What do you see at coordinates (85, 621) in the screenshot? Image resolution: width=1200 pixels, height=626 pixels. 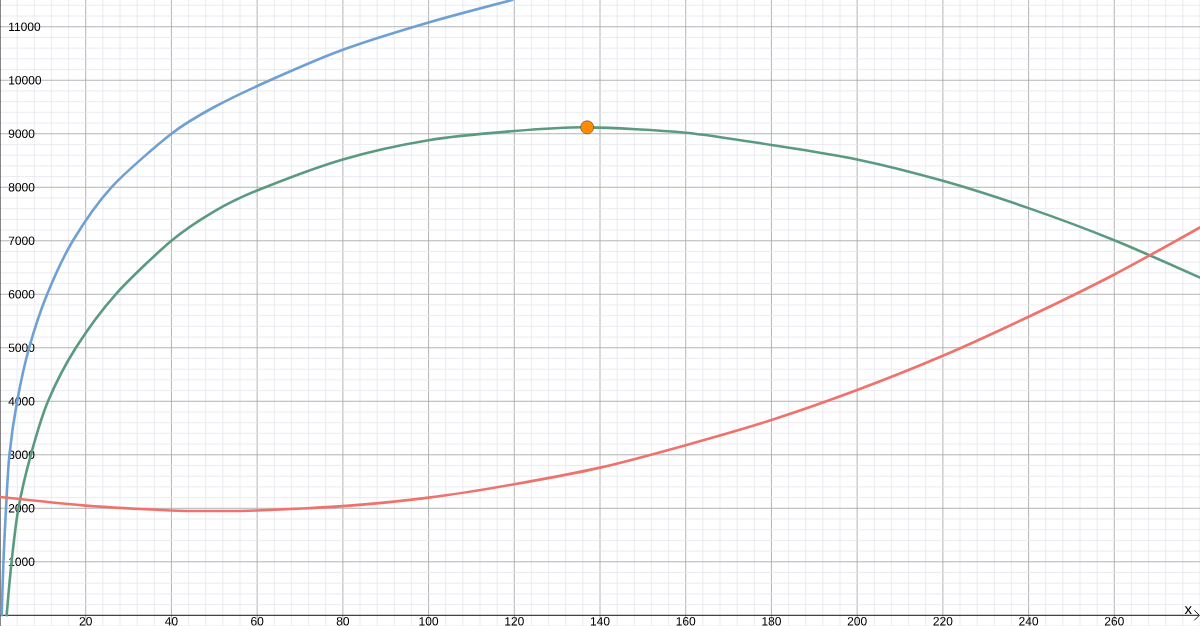 I see `x-tick-label: 20` at bounding box center [85, 621].